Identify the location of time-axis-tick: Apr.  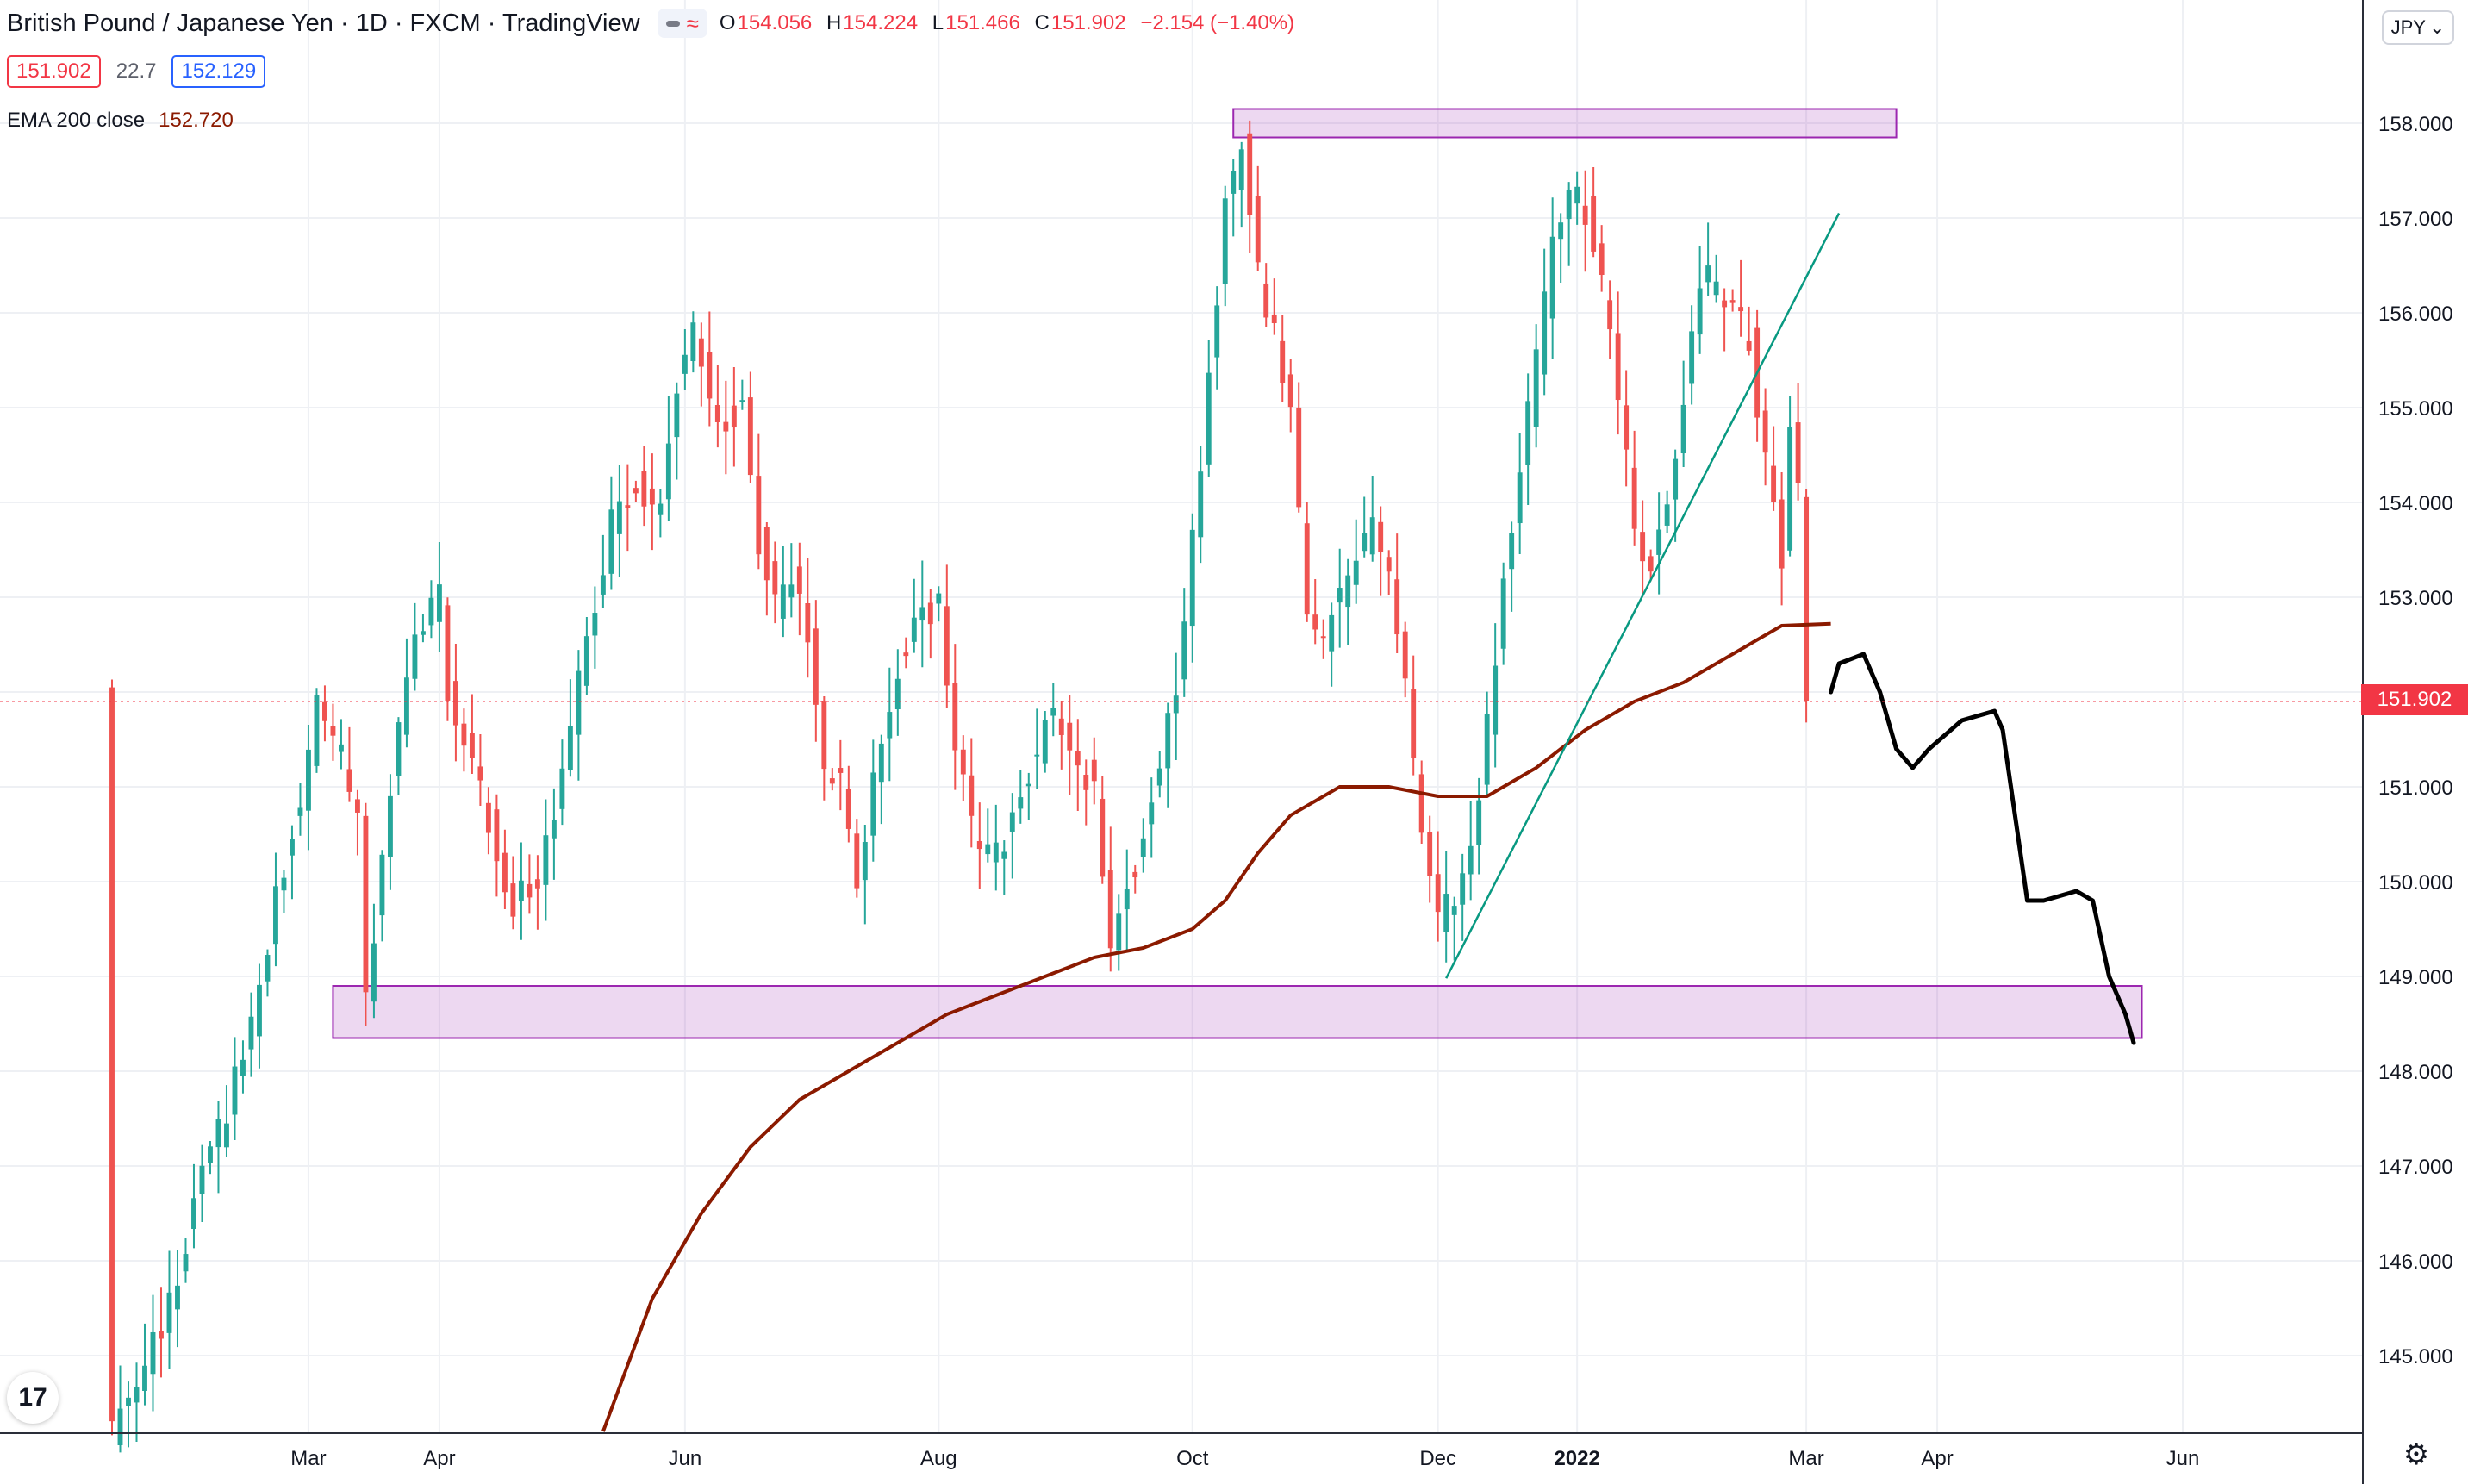
(1937, 1459).